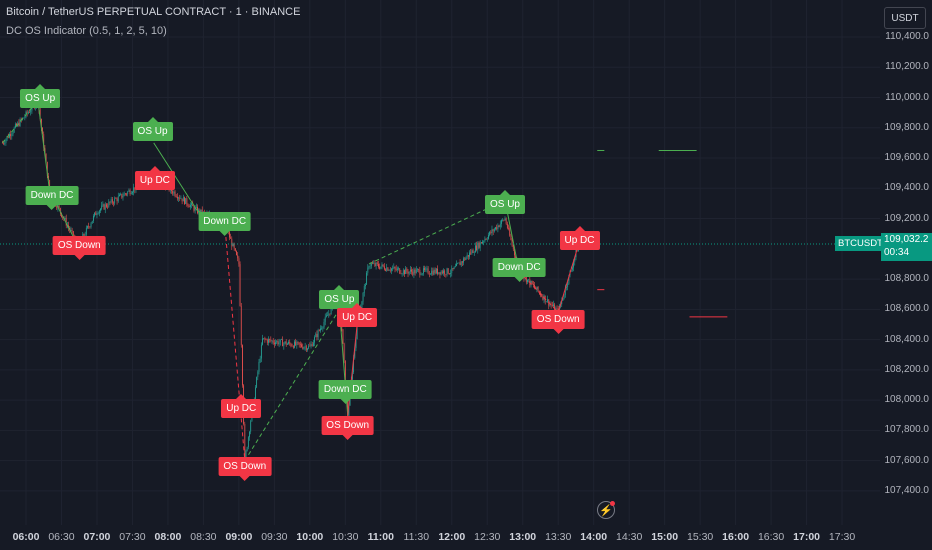 The height and width of the screenshot is (550, 932). Describe the element at coordinates (175, 177) in the screenshot. I see `dc-down-line` at that location.